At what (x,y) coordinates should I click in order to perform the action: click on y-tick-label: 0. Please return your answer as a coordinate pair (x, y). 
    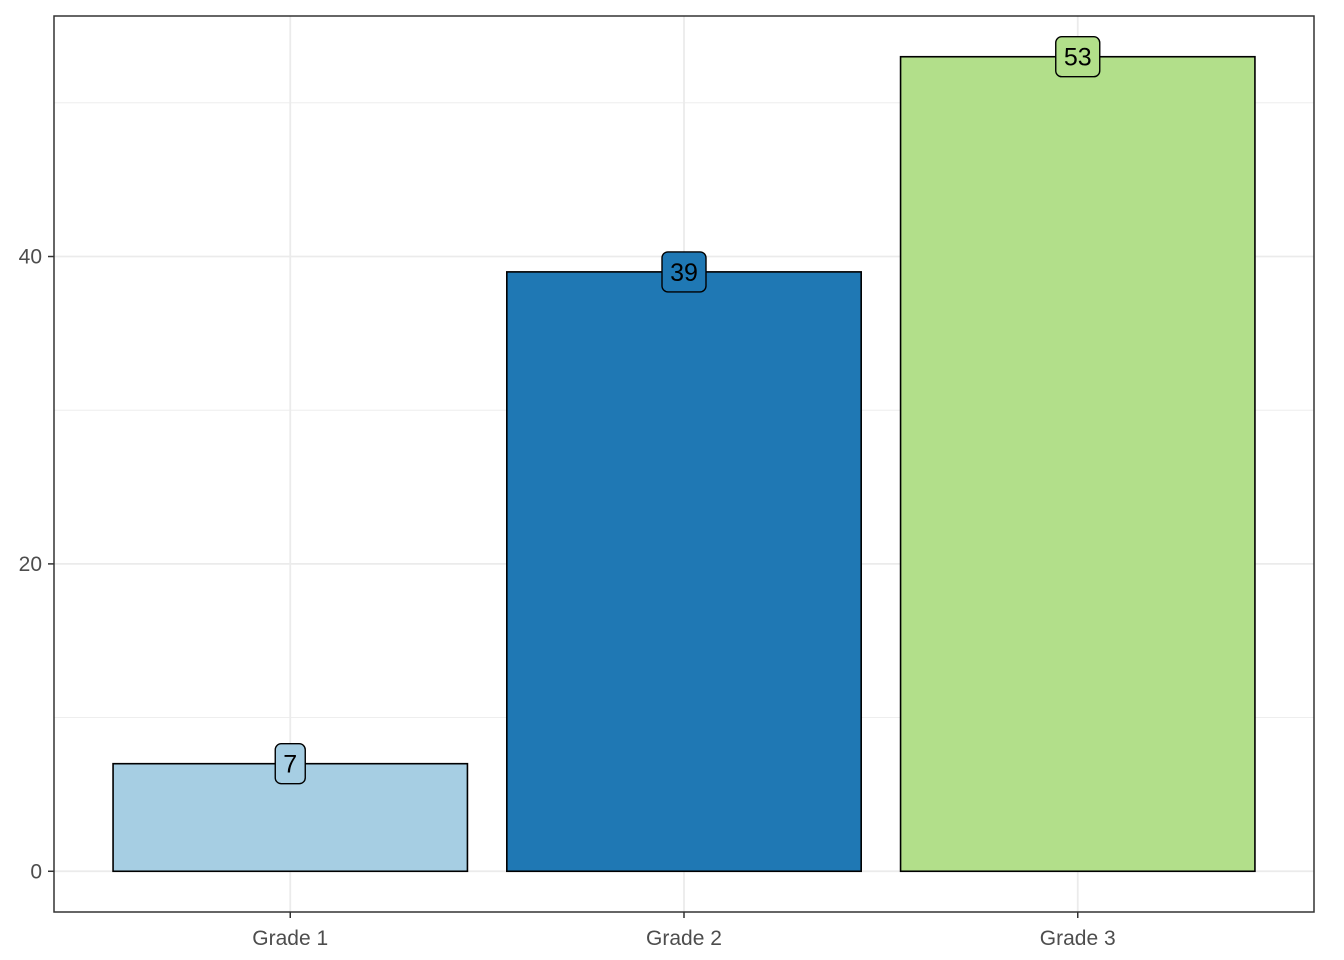
    Looking at the image, I should click on (36, 871).